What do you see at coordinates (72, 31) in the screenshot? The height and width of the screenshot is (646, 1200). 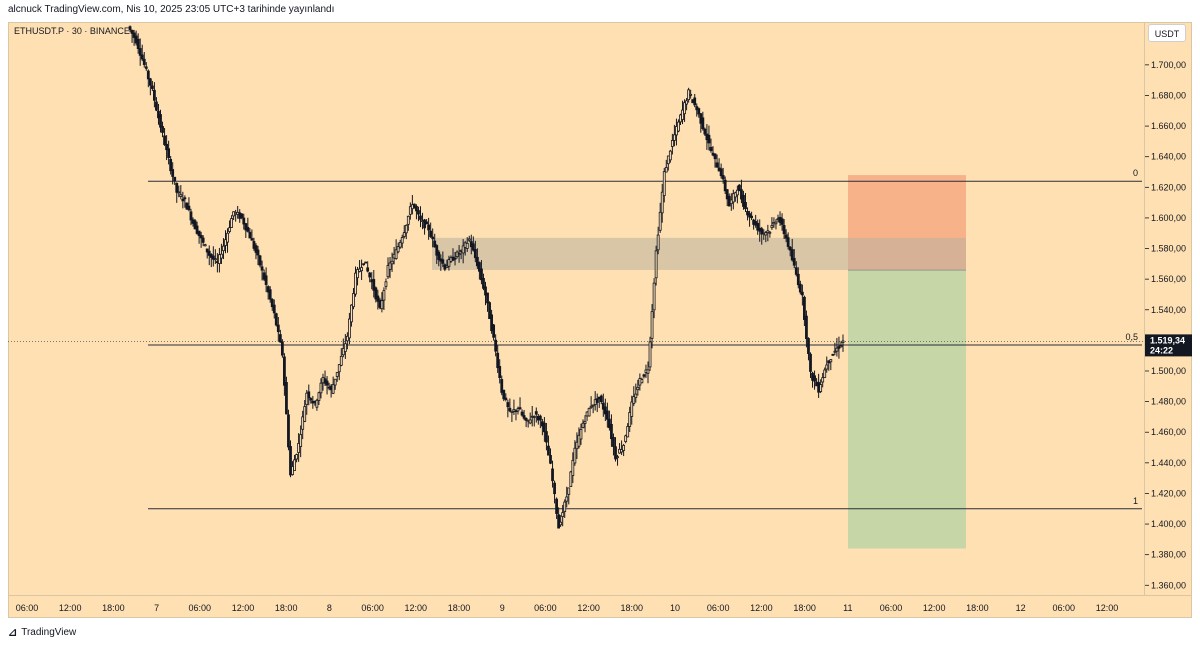 I see `symbol-label: ETHUSDT.P · 30 · BINANCE` at bounding box center [72, 31].